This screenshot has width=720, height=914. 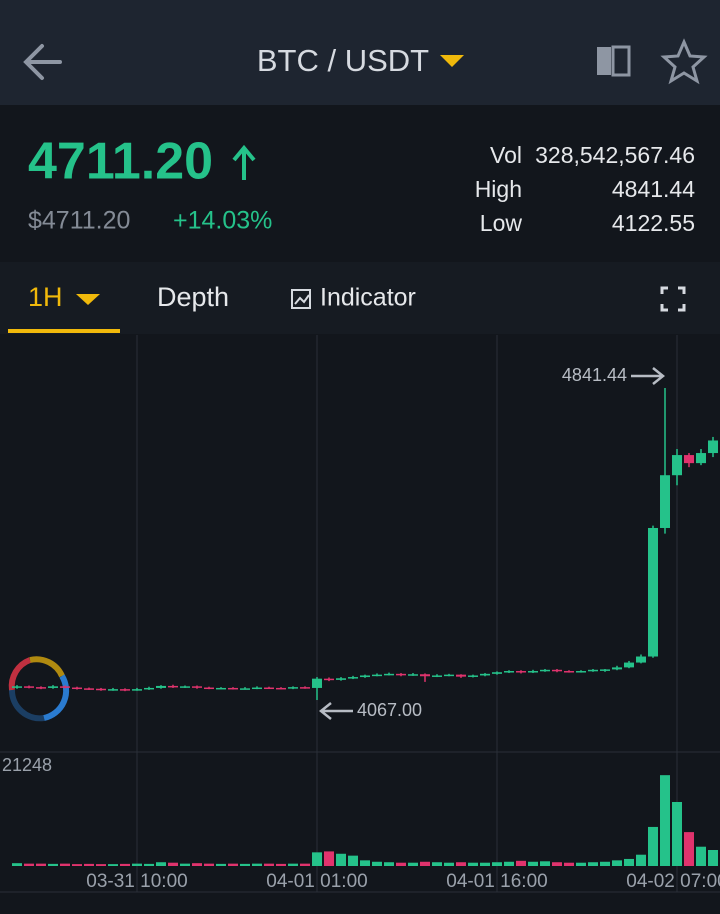 What do you see at coordinates (498, 189) in the screenshot?
I see `stat-label: High` at bounding box center [498, 189].